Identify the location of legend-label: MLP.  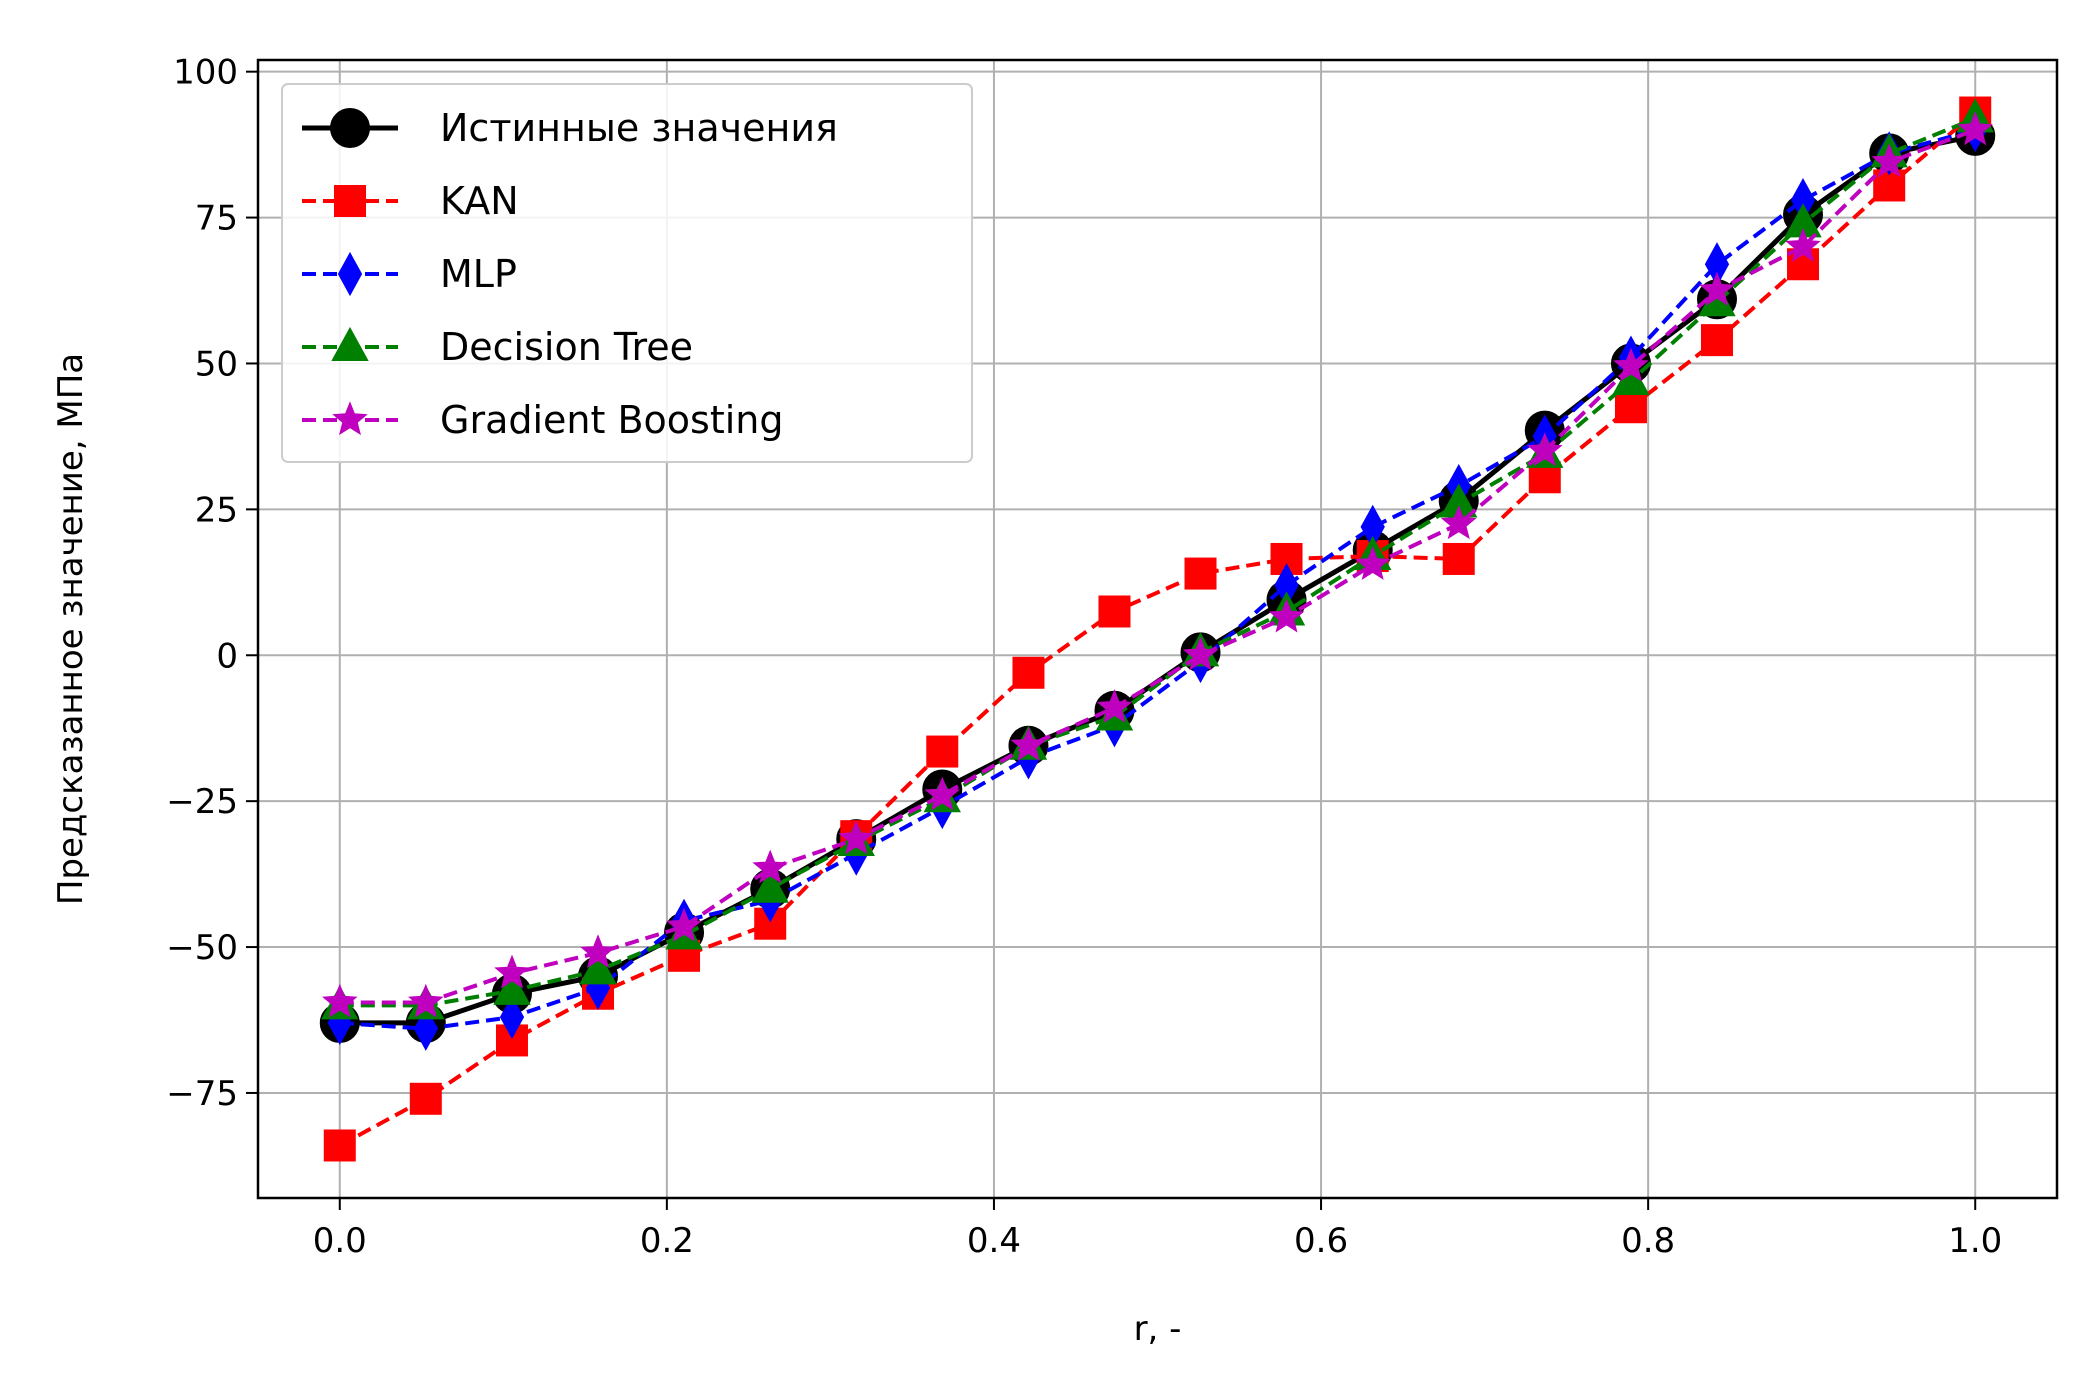
(478, 274).